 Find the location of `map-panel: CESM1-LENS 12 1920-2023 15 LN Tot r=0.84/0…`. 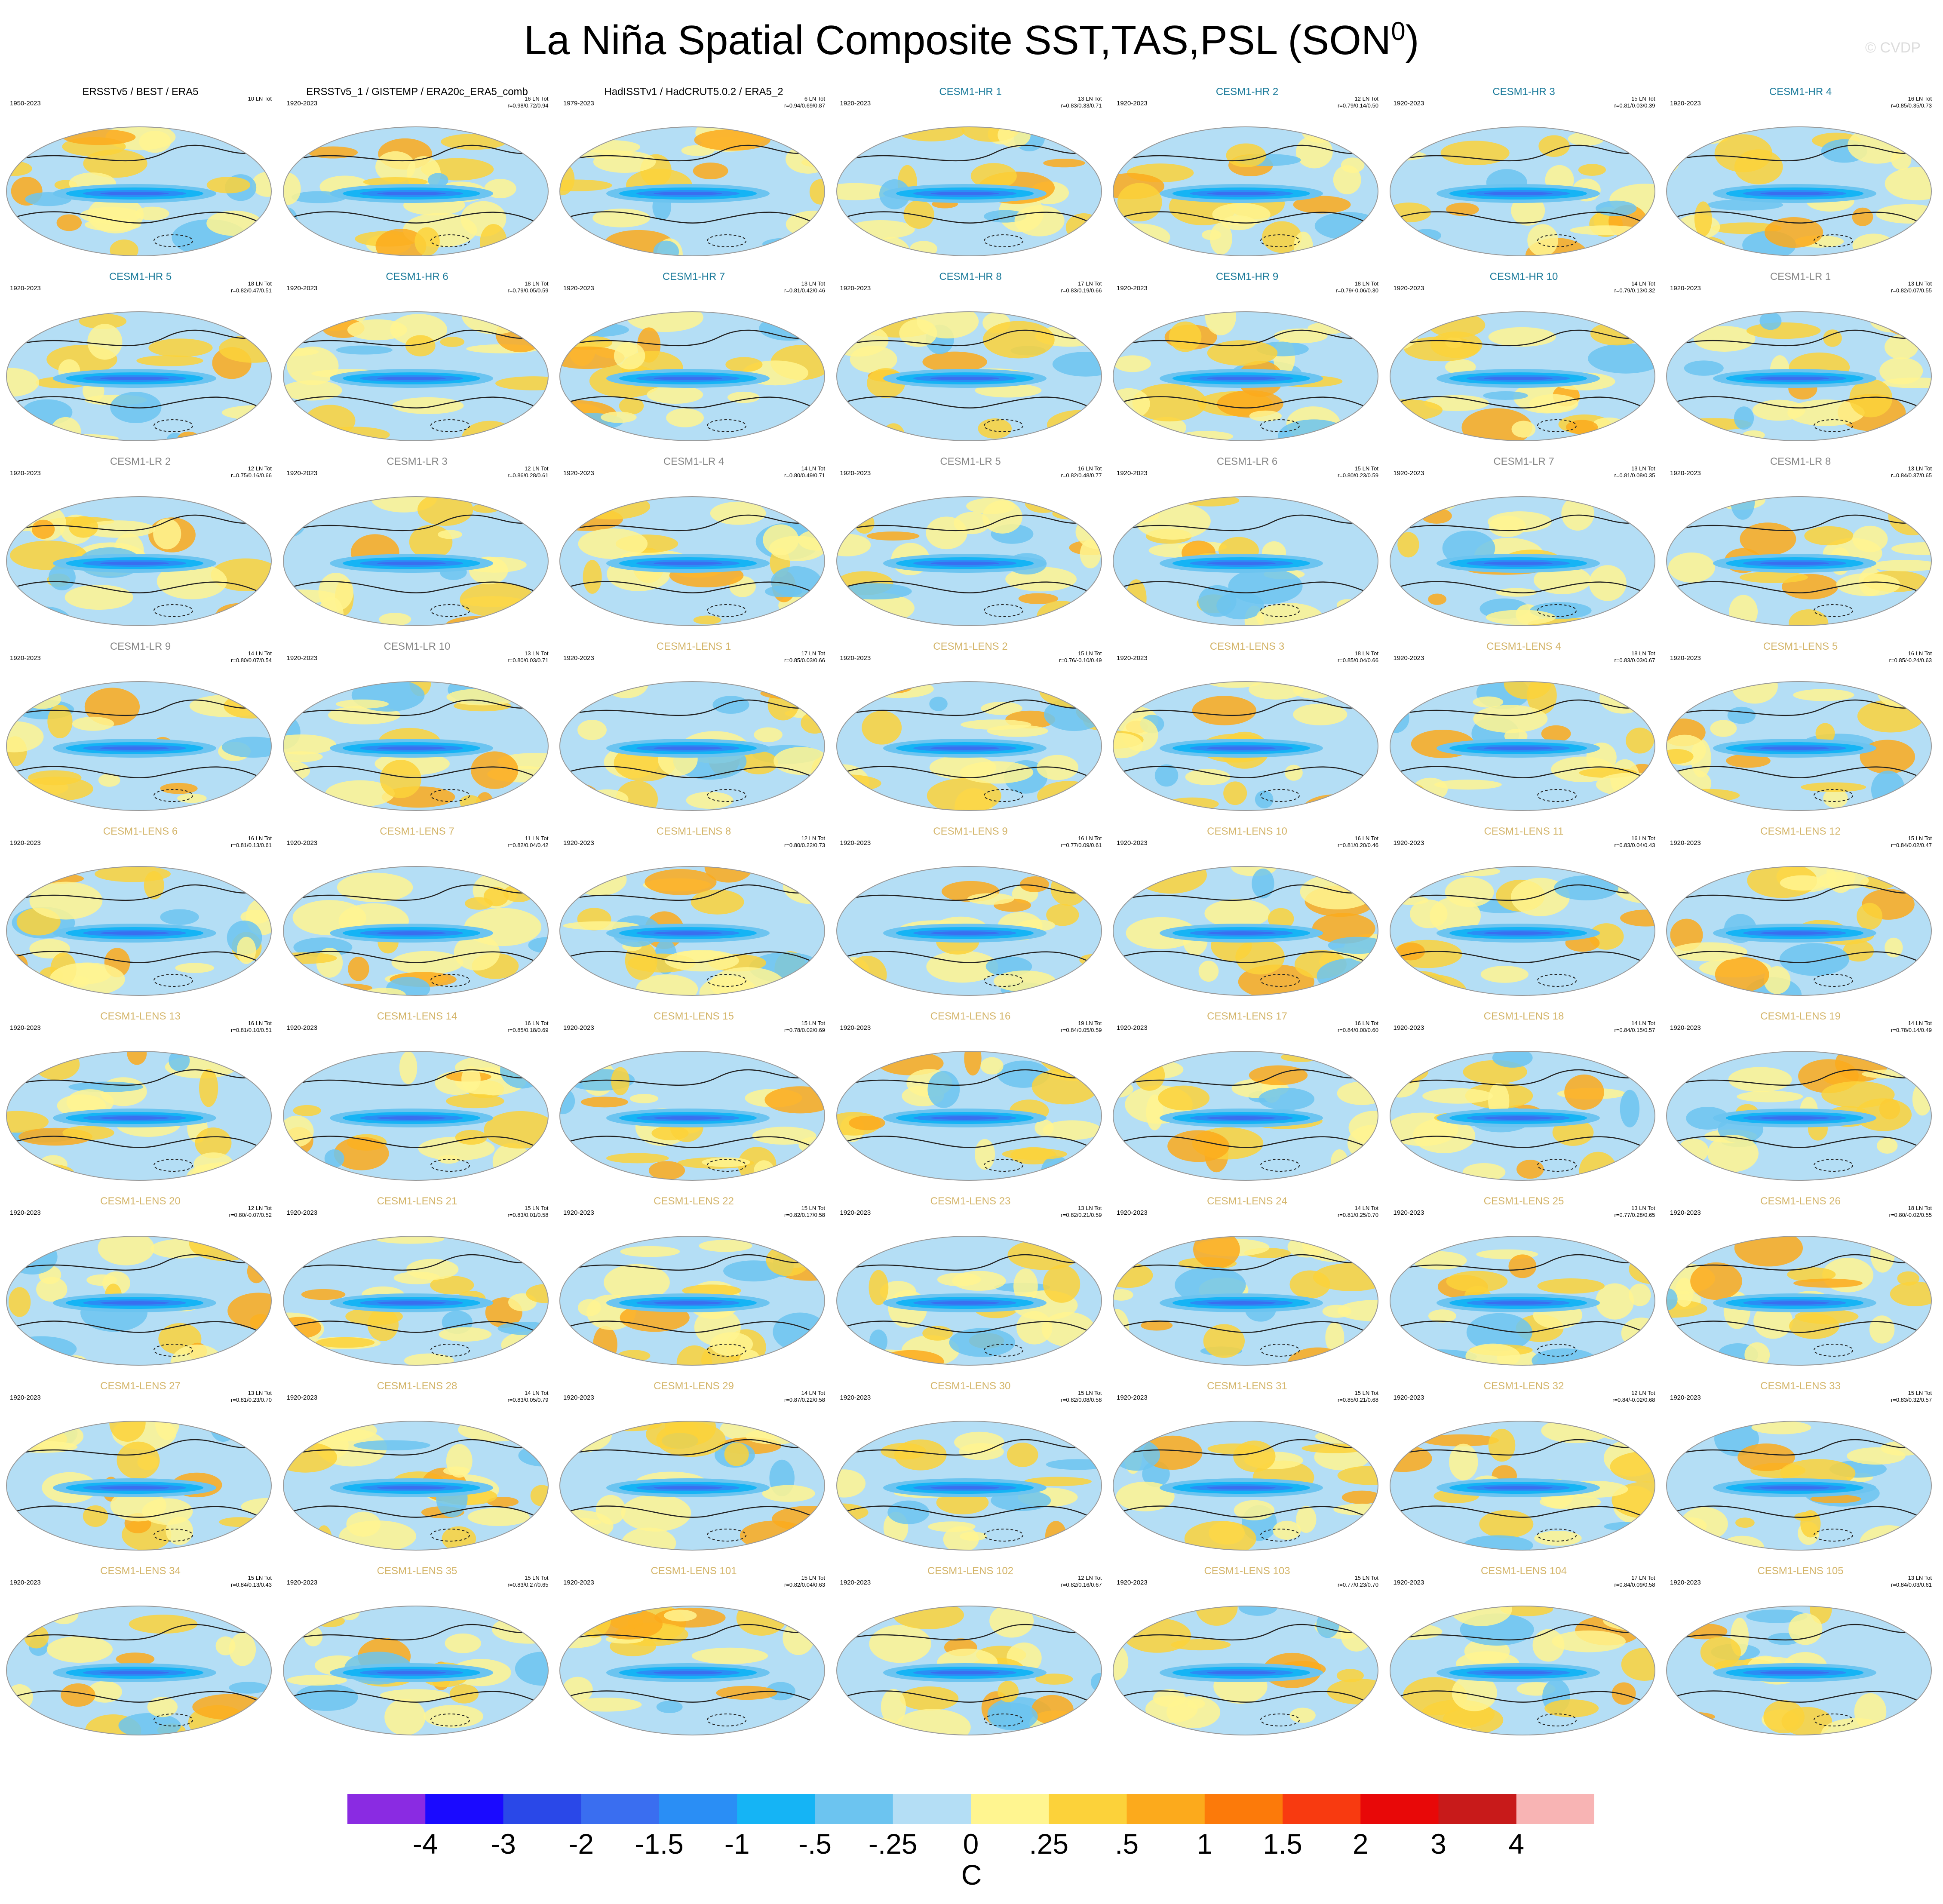

map-panel: CESM1-LENS 12 1920-2023 15 LN Tot r=0.84/0… is located at coordinates (1800, 914).